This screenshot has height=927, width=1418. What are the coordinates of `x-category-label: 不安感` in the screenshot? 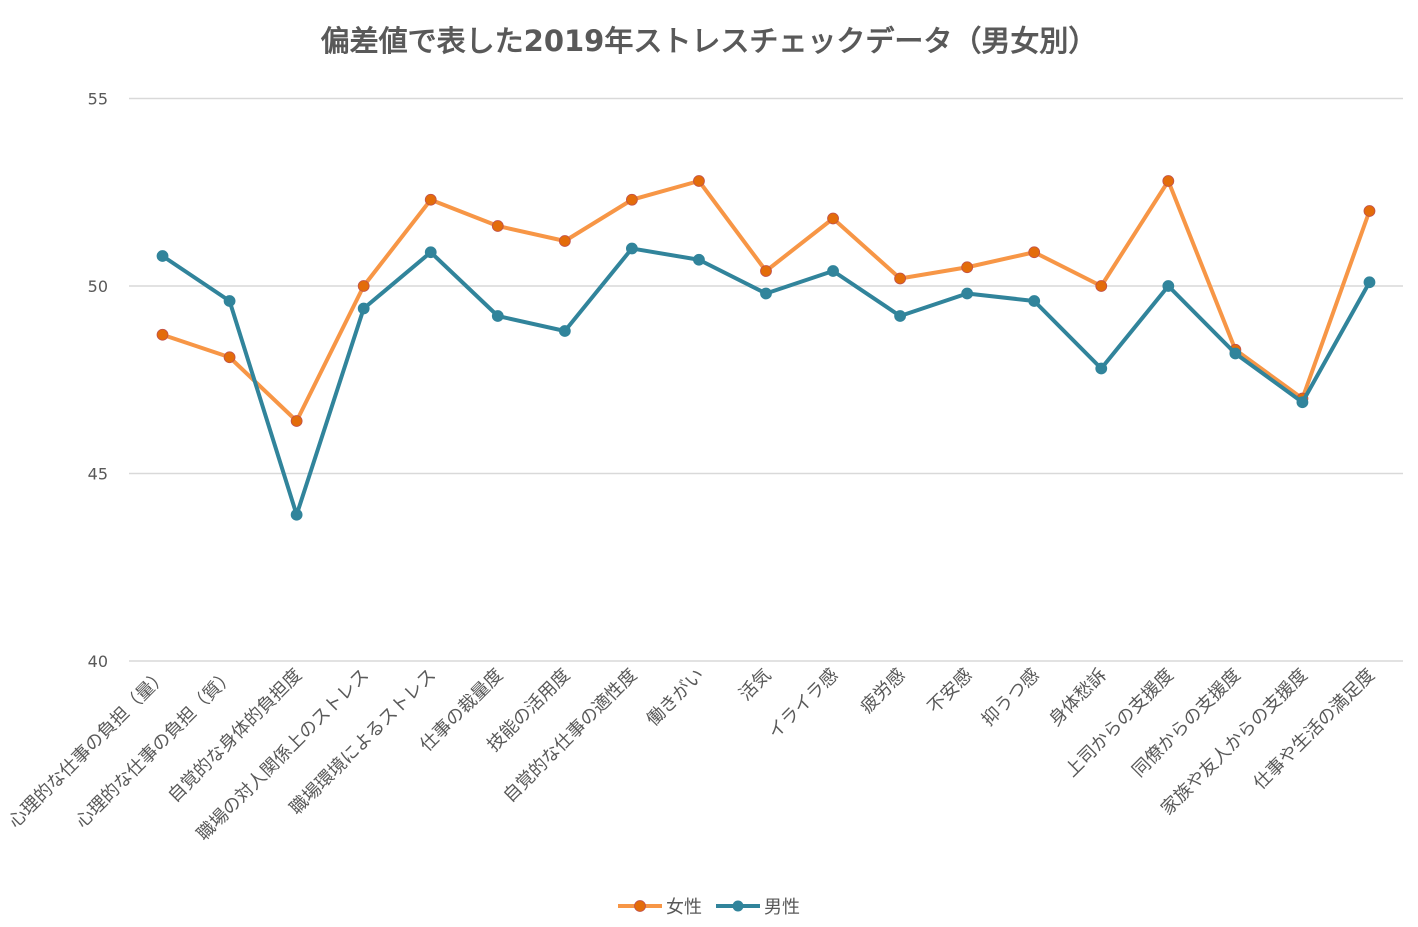 It's located at (950, 691).